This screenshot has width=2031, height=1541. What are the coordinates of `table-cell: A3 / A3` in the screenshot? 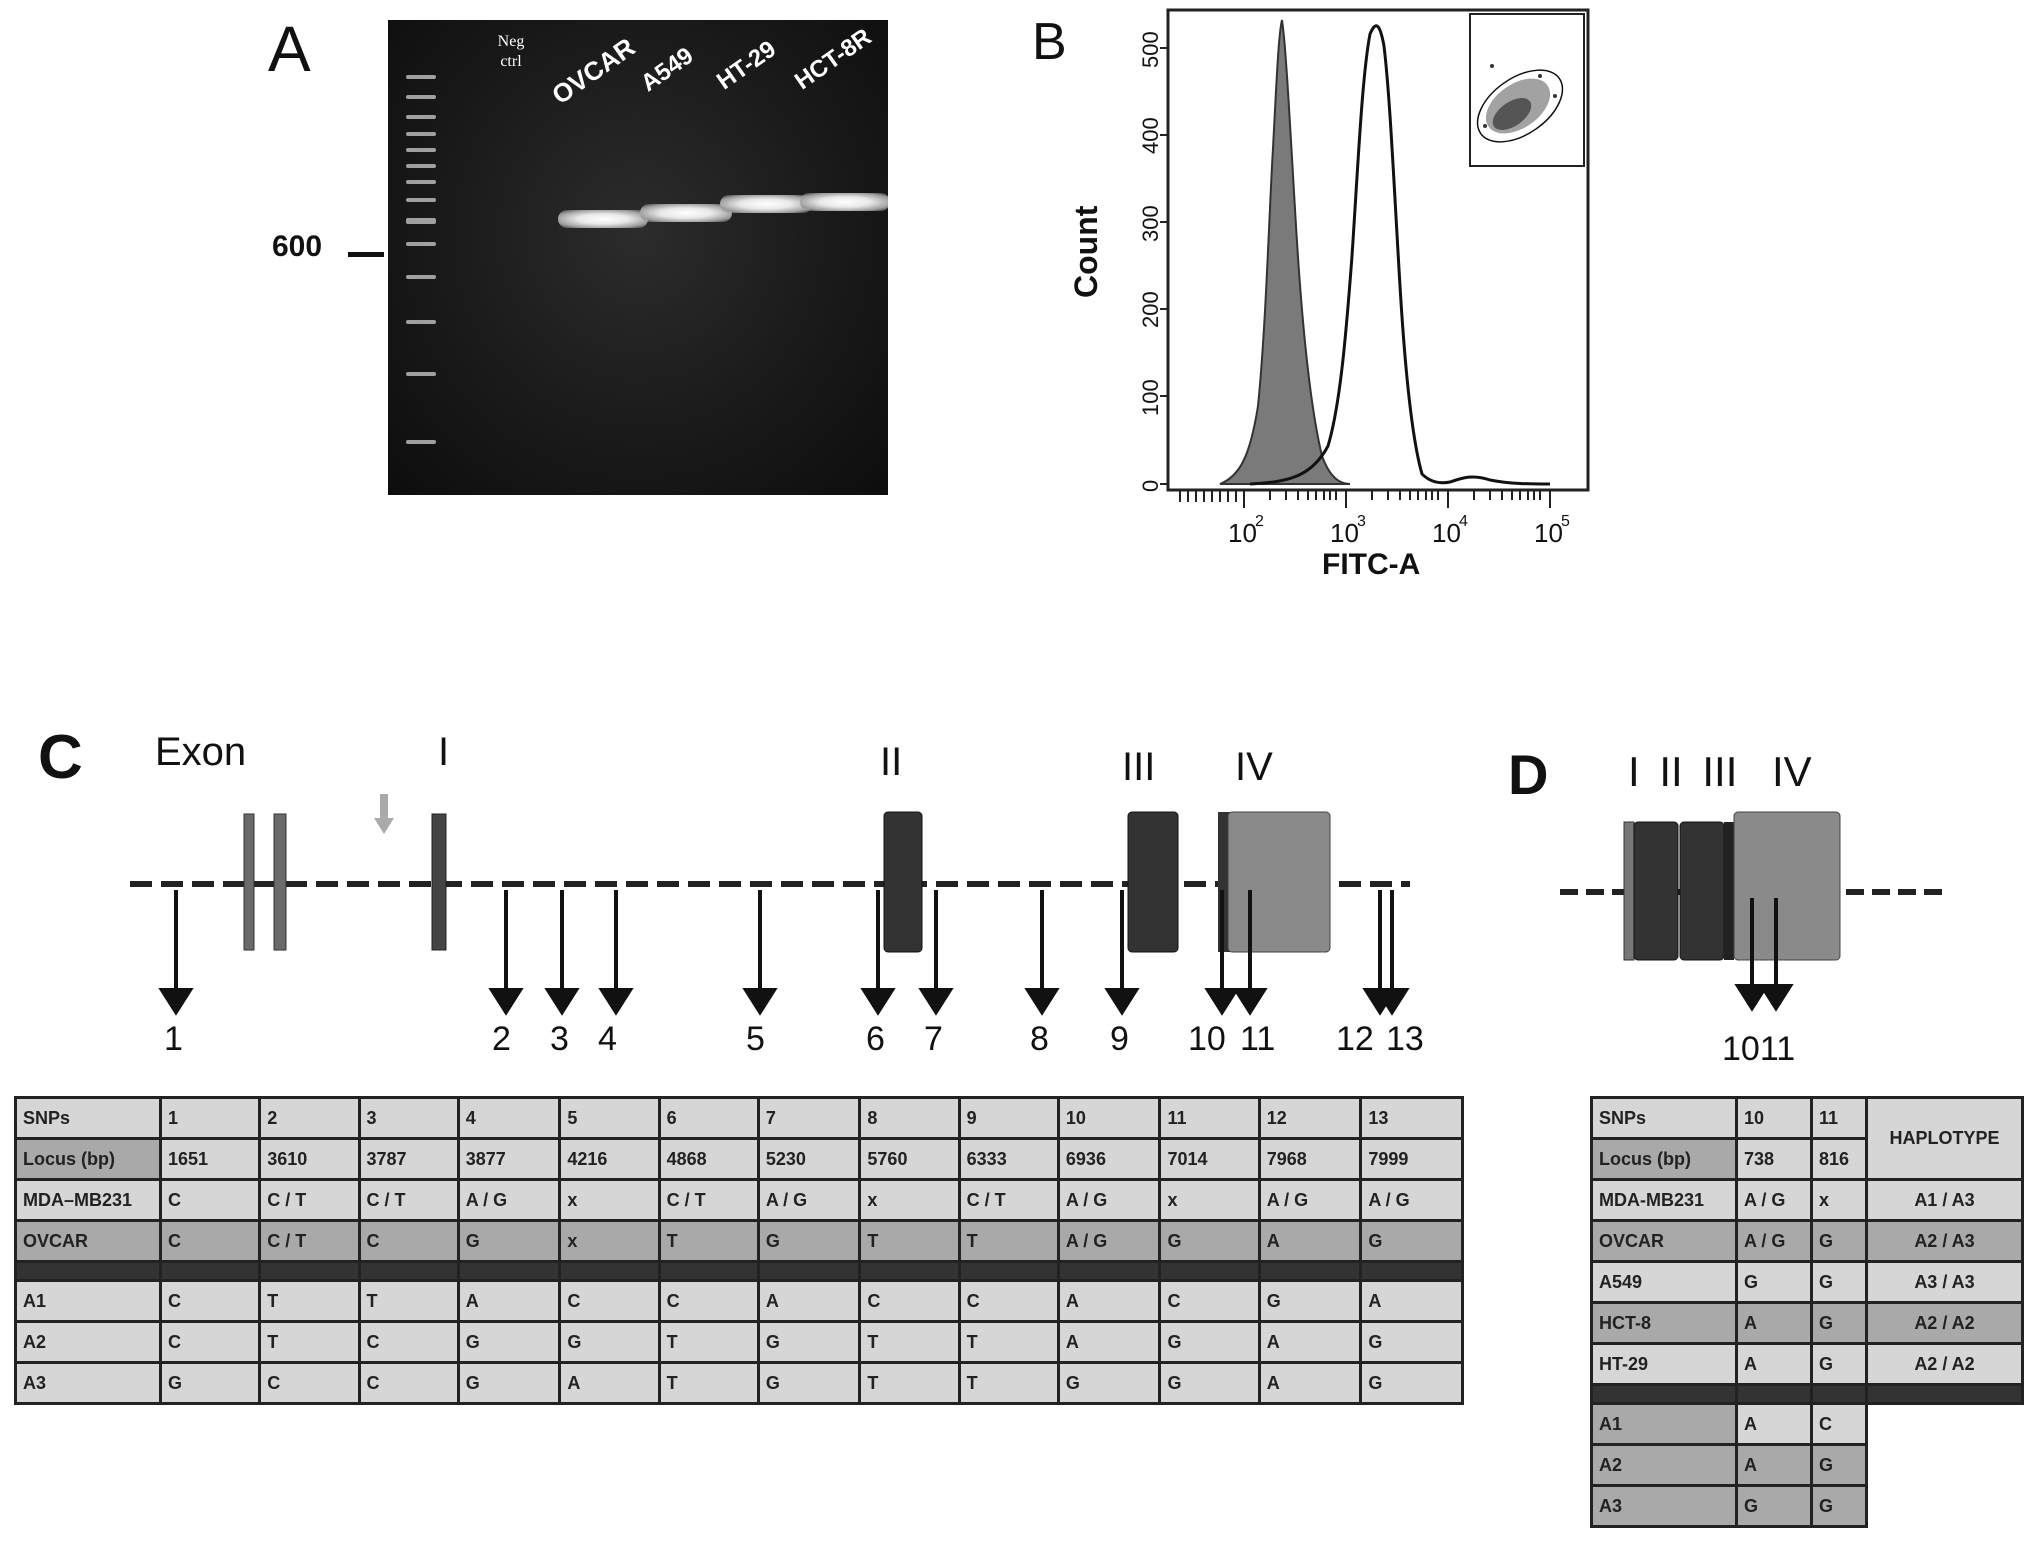 It's located at (1944, 1282).